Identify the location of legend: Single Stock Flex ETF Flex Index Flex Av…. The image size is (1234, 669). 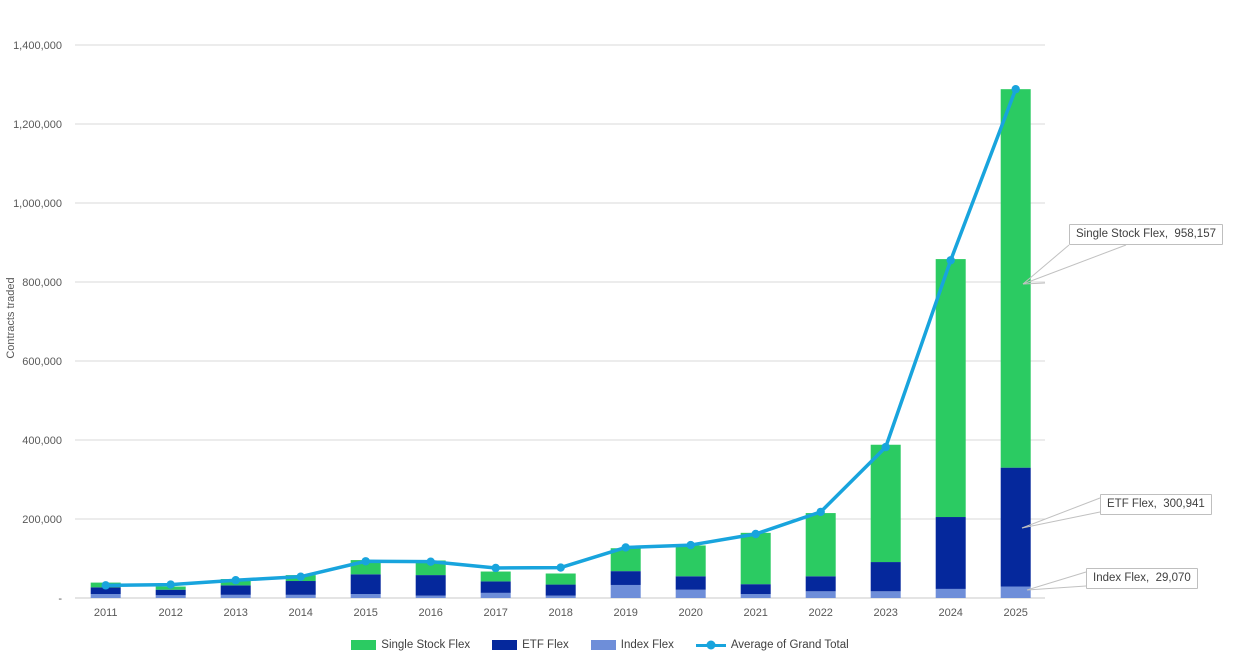
(600, 645).